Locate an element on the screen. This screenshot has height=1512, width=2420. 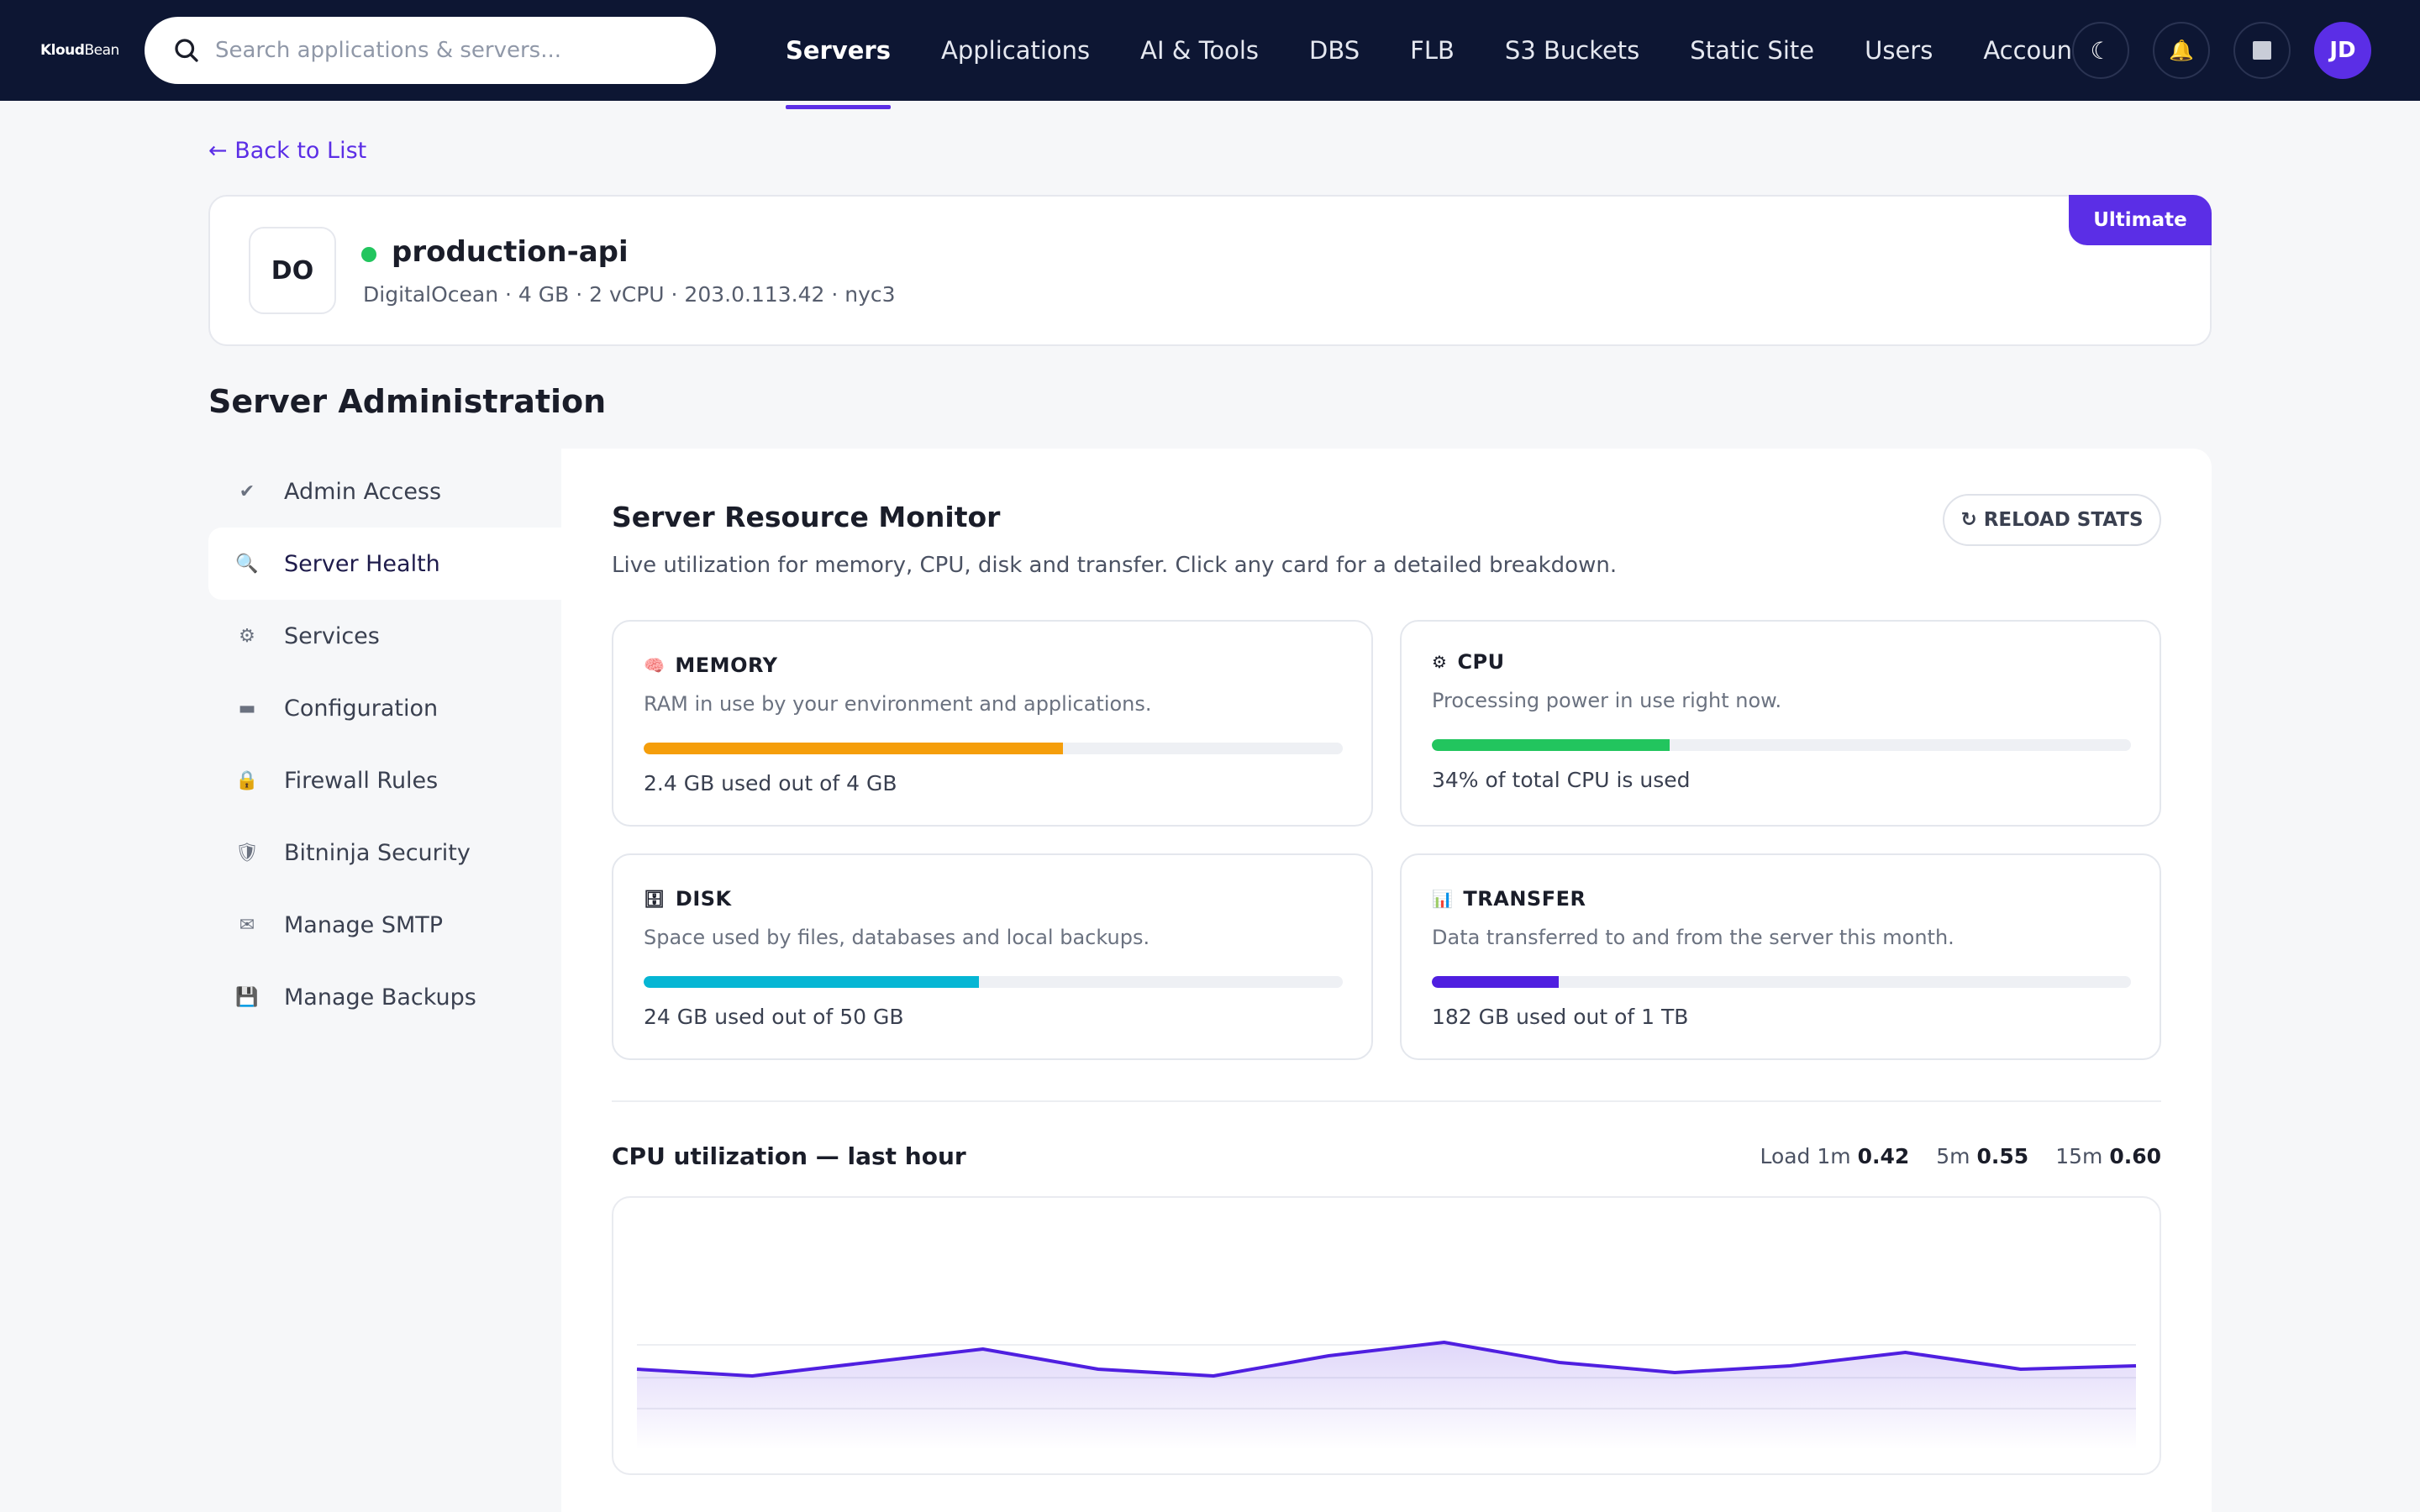
sidebar-item-admin-access: ✔ Admin Access is located at coordinates (384, 491).